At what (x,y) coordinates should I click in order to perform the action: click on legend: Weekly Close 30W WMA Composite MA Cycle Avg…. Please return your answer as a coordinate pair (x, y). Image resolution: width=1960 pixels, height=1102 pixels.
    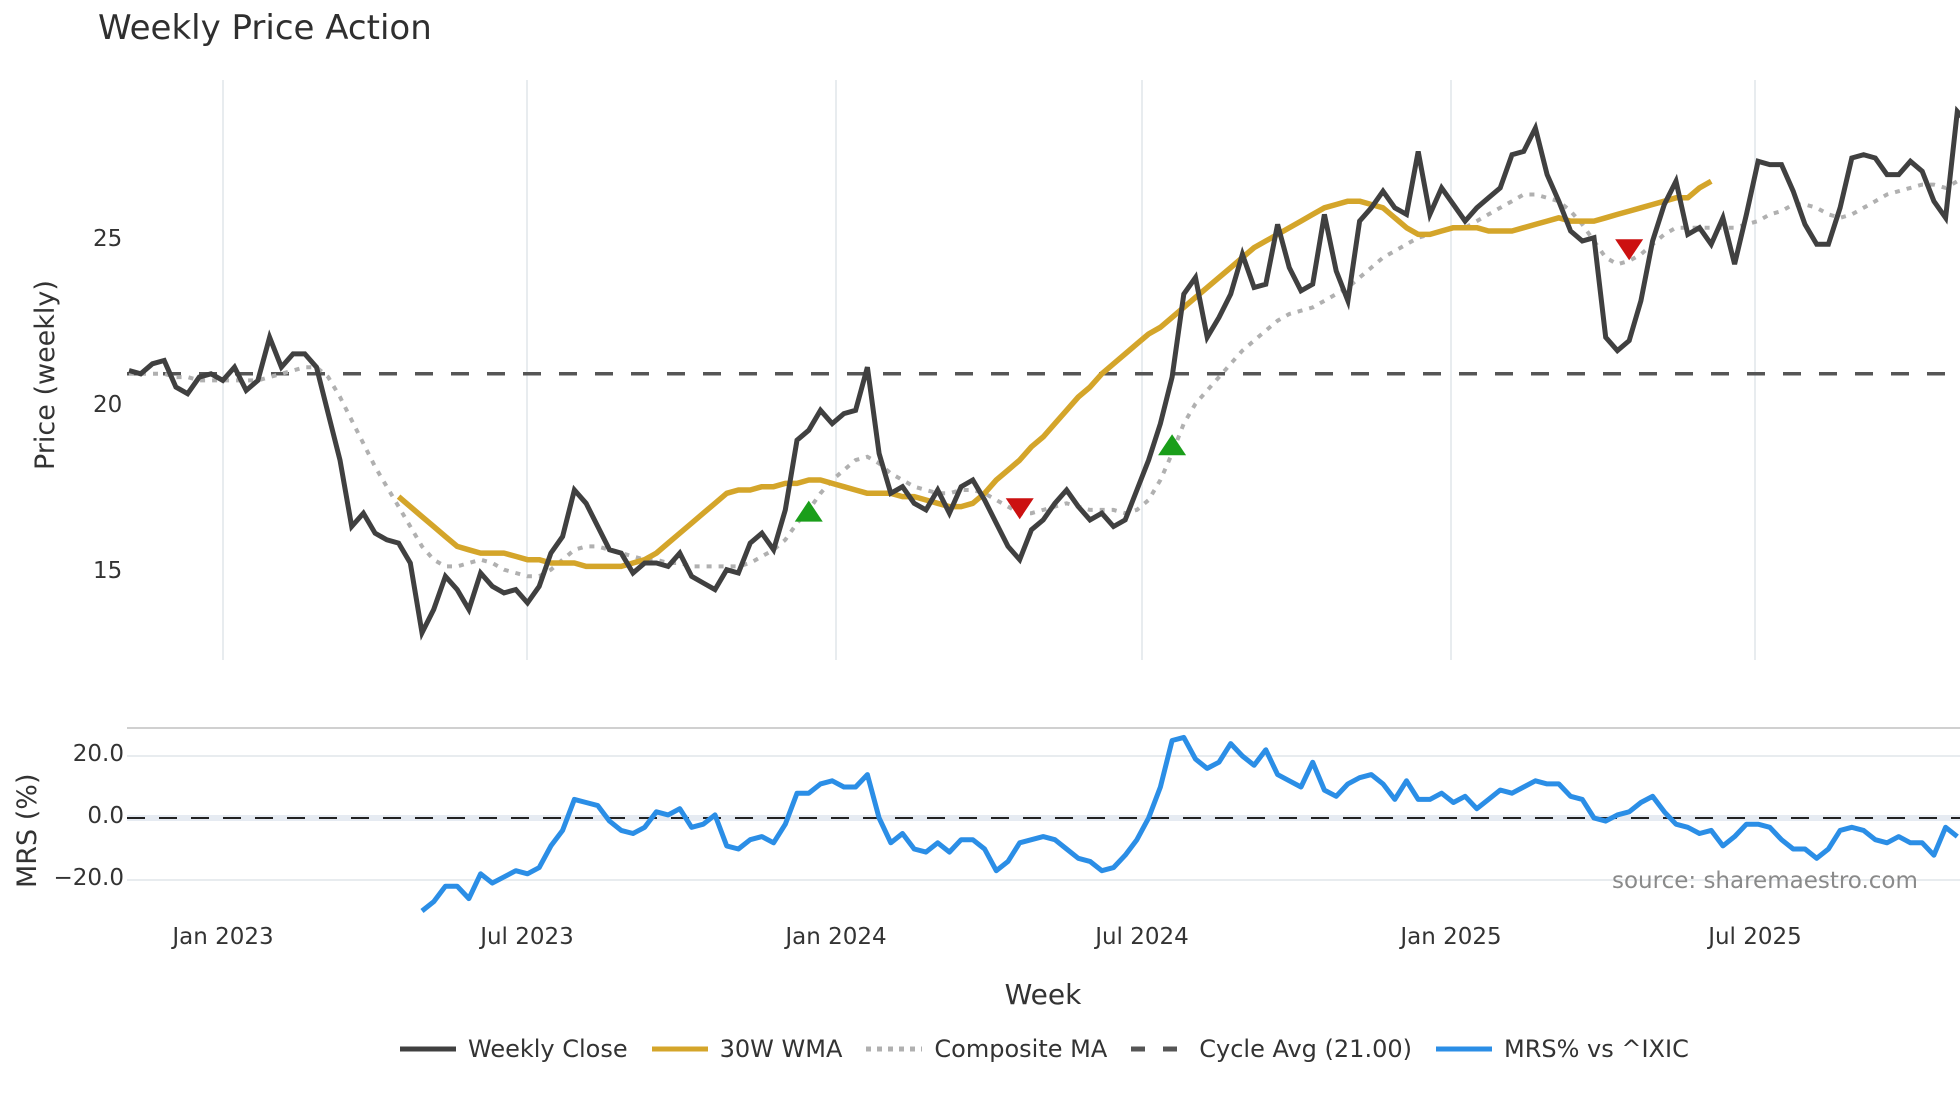
    Looking at the image, I should click on (1054, 1049).